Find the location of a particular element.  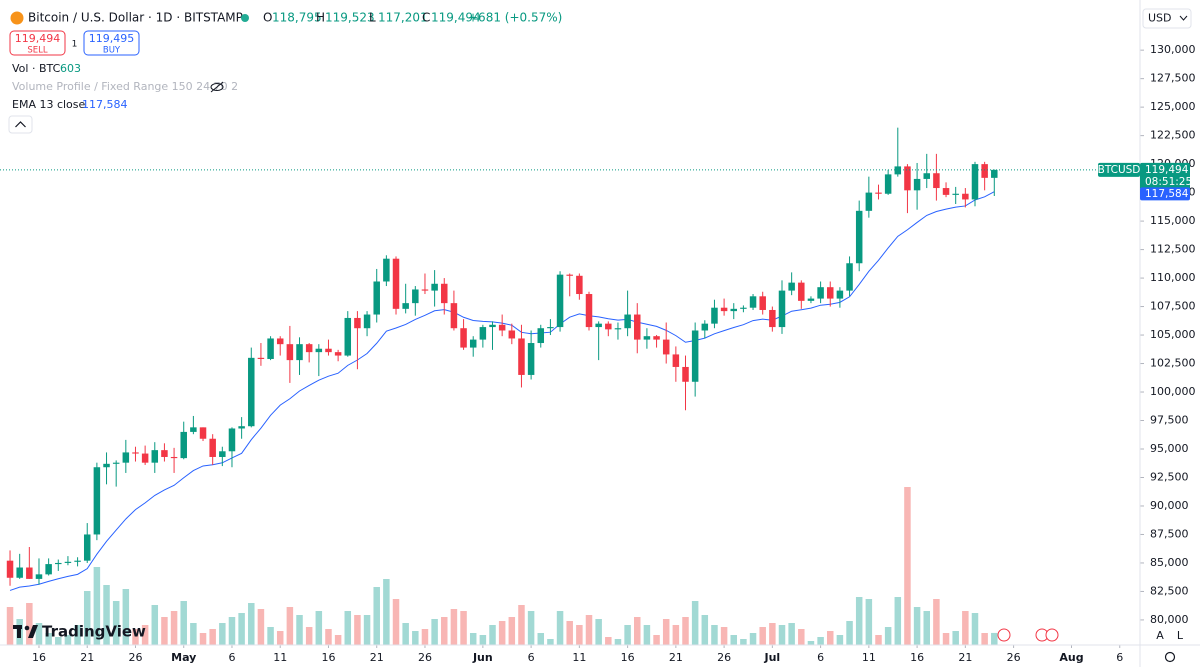

countdown-label: 08:51:25 is located at coordinates (1168, 182).